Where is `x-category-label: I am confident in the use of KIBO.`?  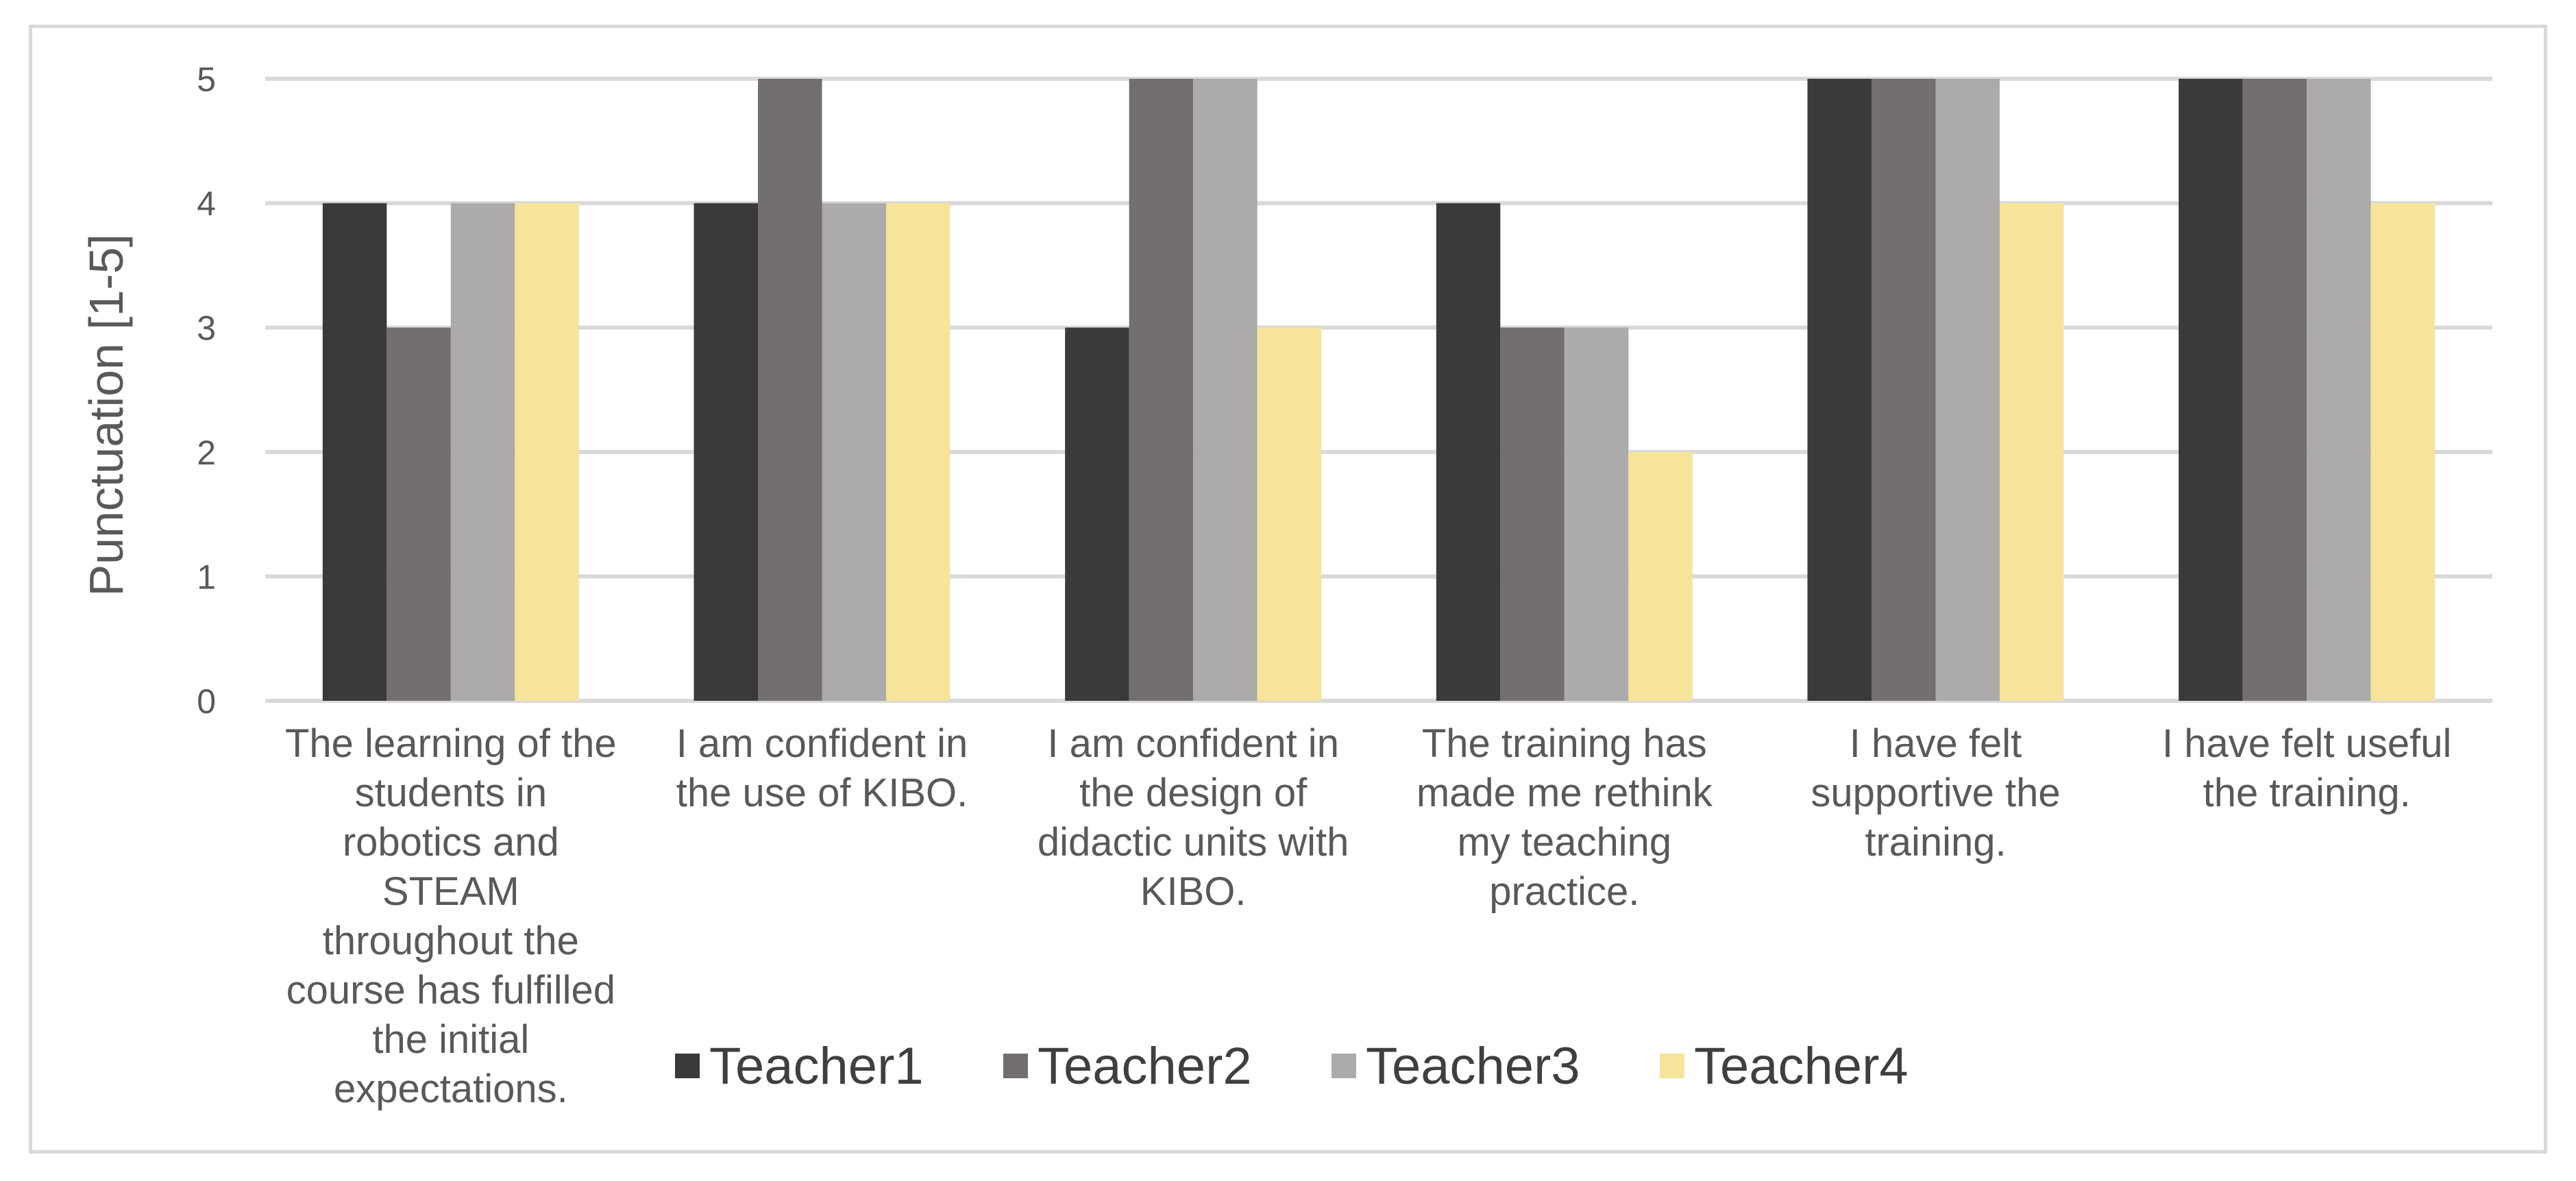
x-category-label: I am confident in the use of KIBO. is located at coordinates (822, 768).